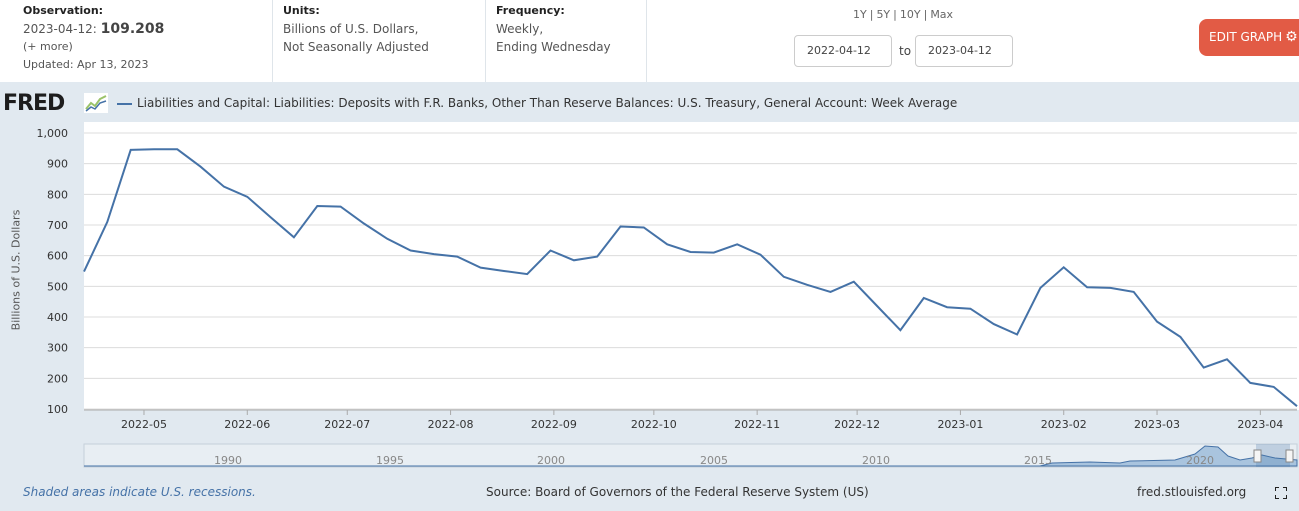 This screenshot has height=511, width=1299. Describe the element at coordinates (57, 286) in the screenshot. I see `y-tick-label: 500` at that location.